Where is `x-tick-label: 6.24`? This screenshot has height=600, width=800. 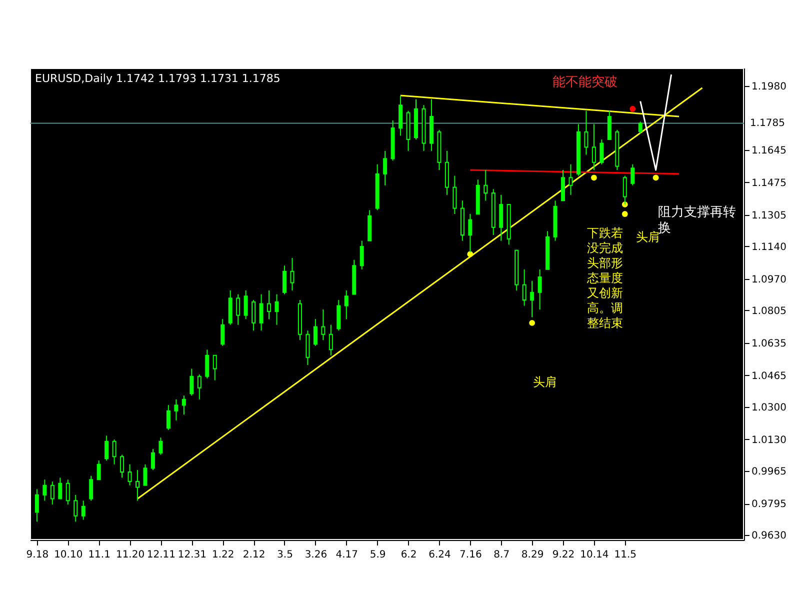
x-tick-label: 6.24 is located at coordinates (439, 555).